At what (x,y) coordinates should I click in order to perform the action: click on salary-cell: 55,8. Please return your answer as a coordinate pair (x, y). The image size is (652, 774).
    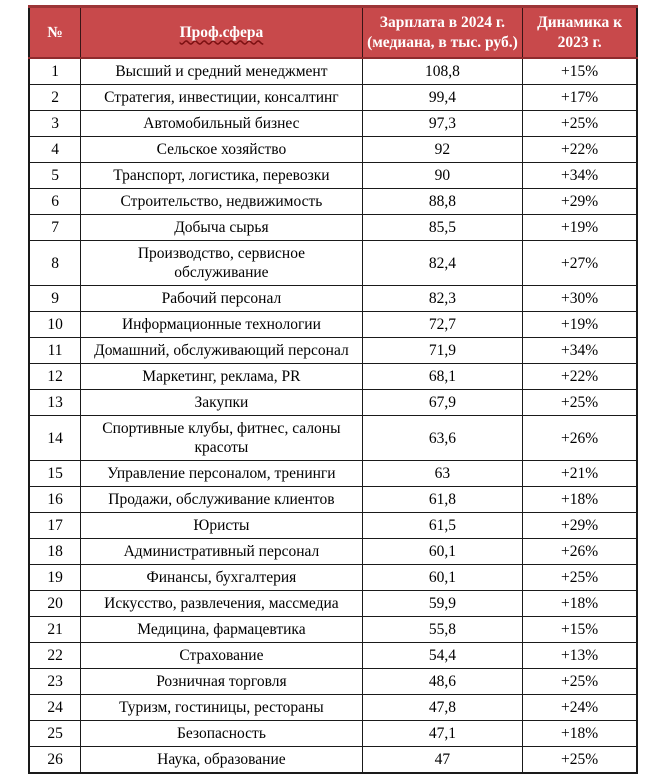
    Looking at the image, I should click on (442, 629).